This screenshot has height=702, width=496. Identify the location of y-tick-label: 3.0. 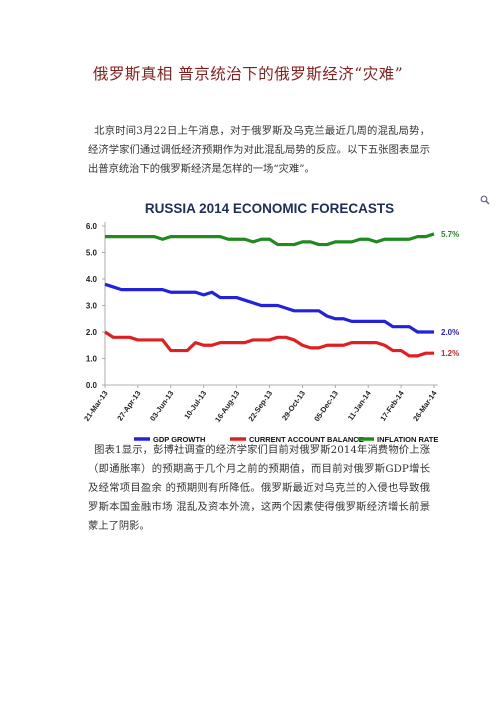
(92, 306).